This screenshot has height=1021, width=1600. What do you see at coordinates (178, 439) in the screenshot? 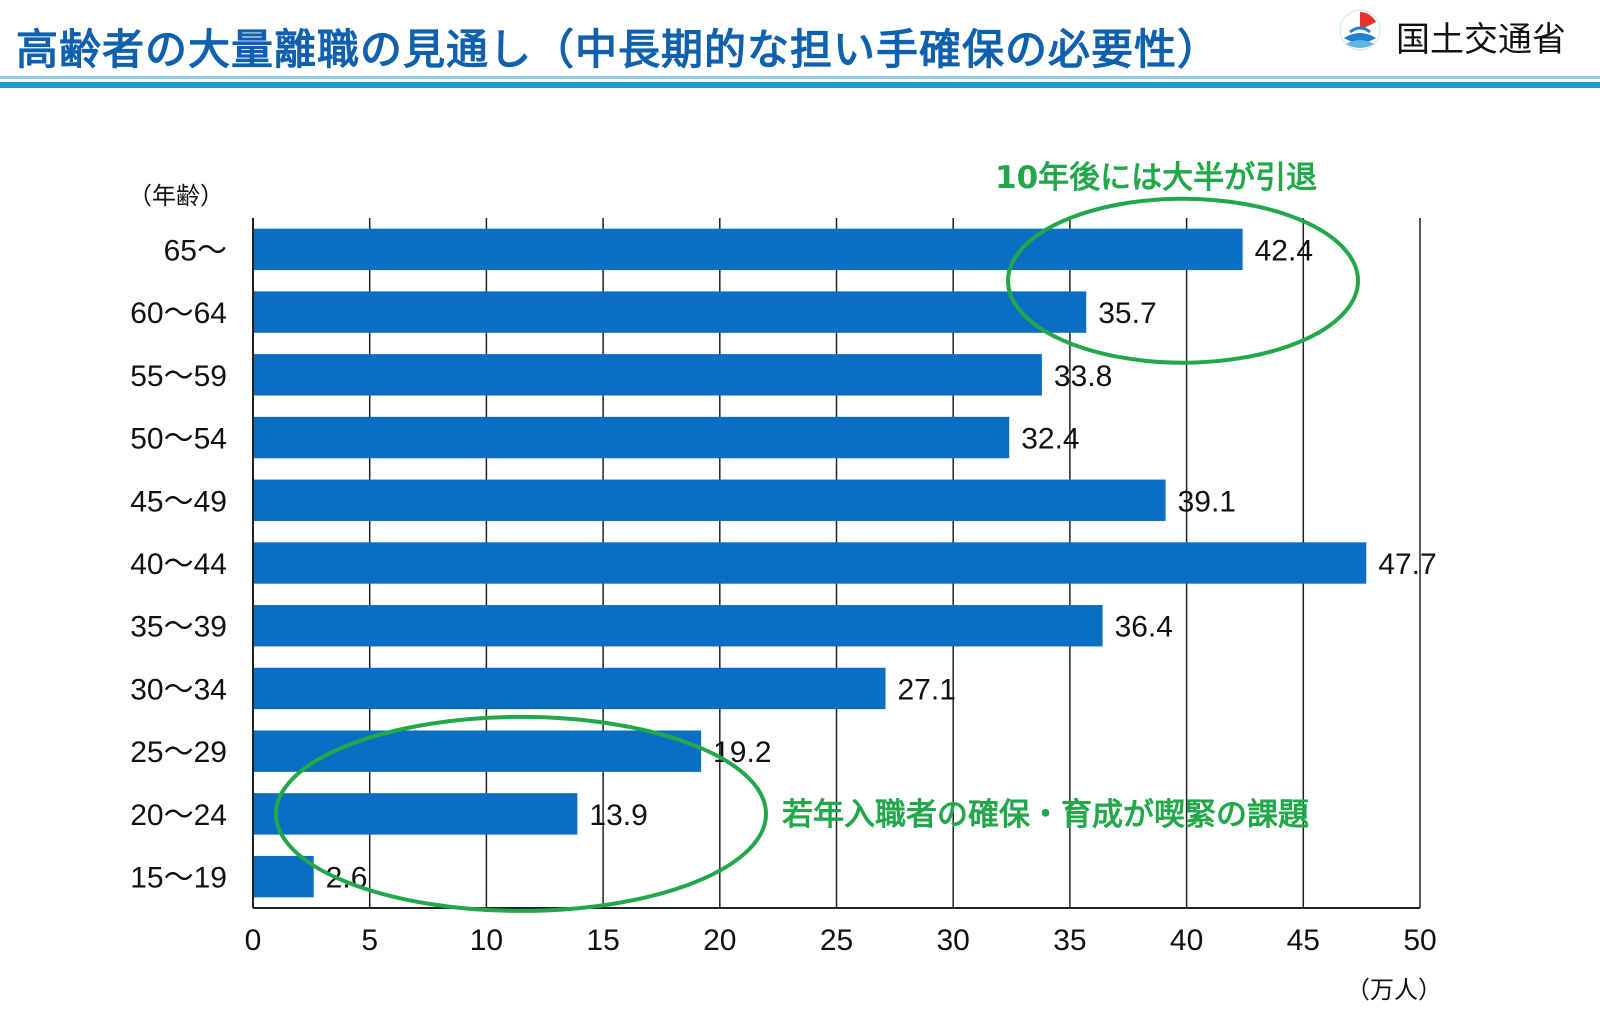
I see `category-label-3: 50～54` at bounding box center [178, 439].